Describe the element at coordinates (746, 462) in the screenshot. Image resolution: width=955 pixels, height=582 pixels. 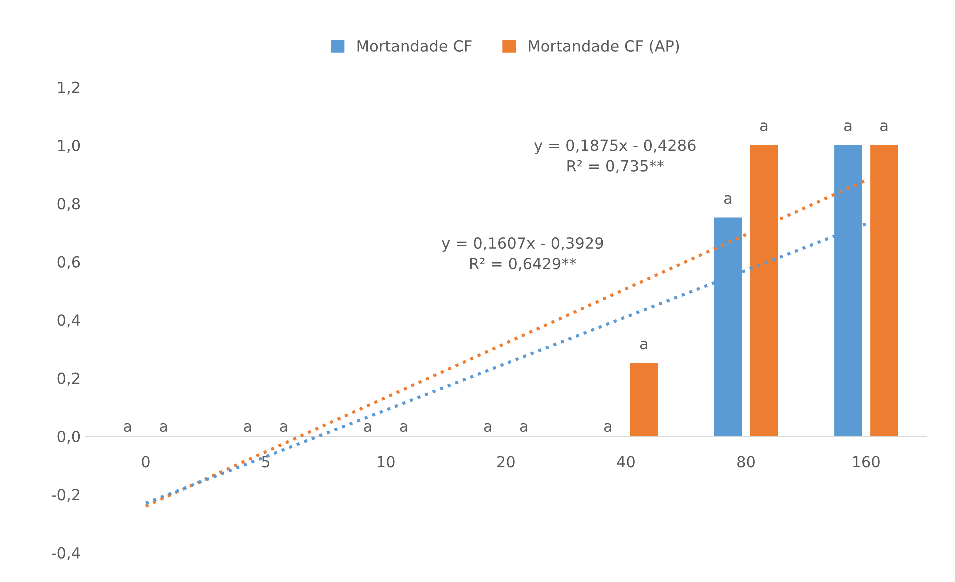
I see `x-tick-label: 80` at that location.